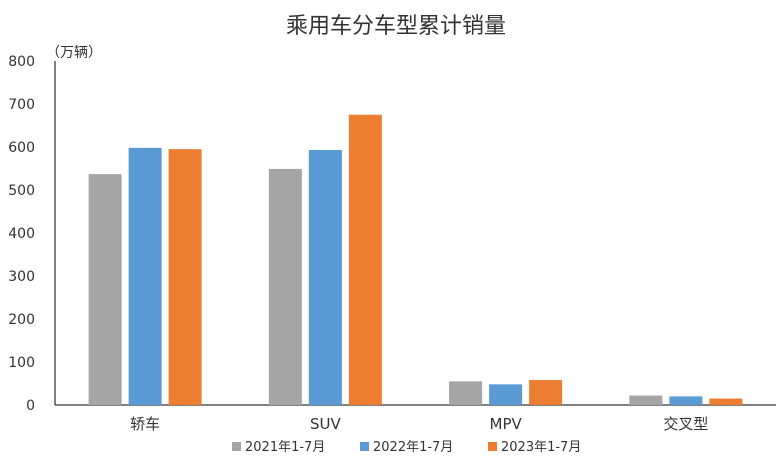 This screenshot has width=784, height=470. Describe the element at coordinates (326, 424) in the screenshot. I see `x-tick-label: SUV` at that location.